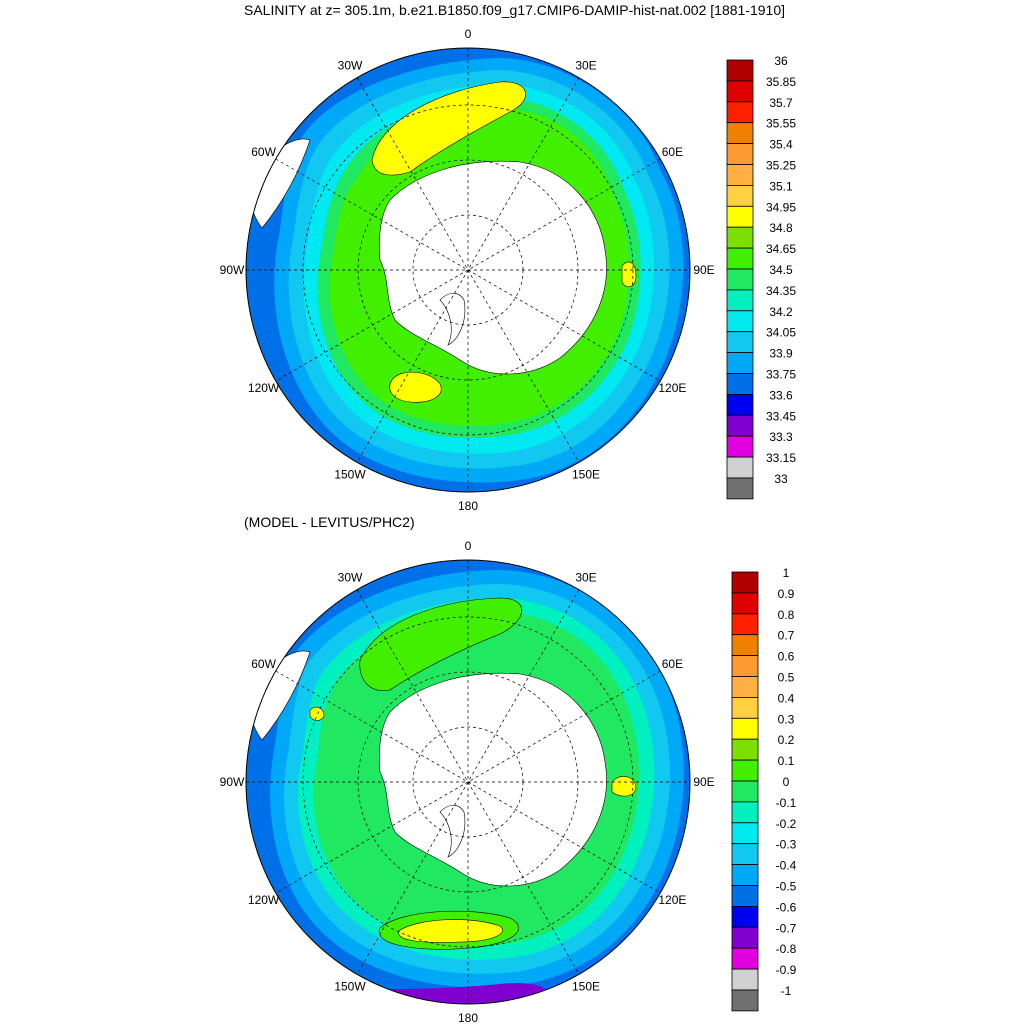 This screenshot has height=1024, width=1024. I want to click on colorbar-tick-label: -0.4, so click(786, 866).